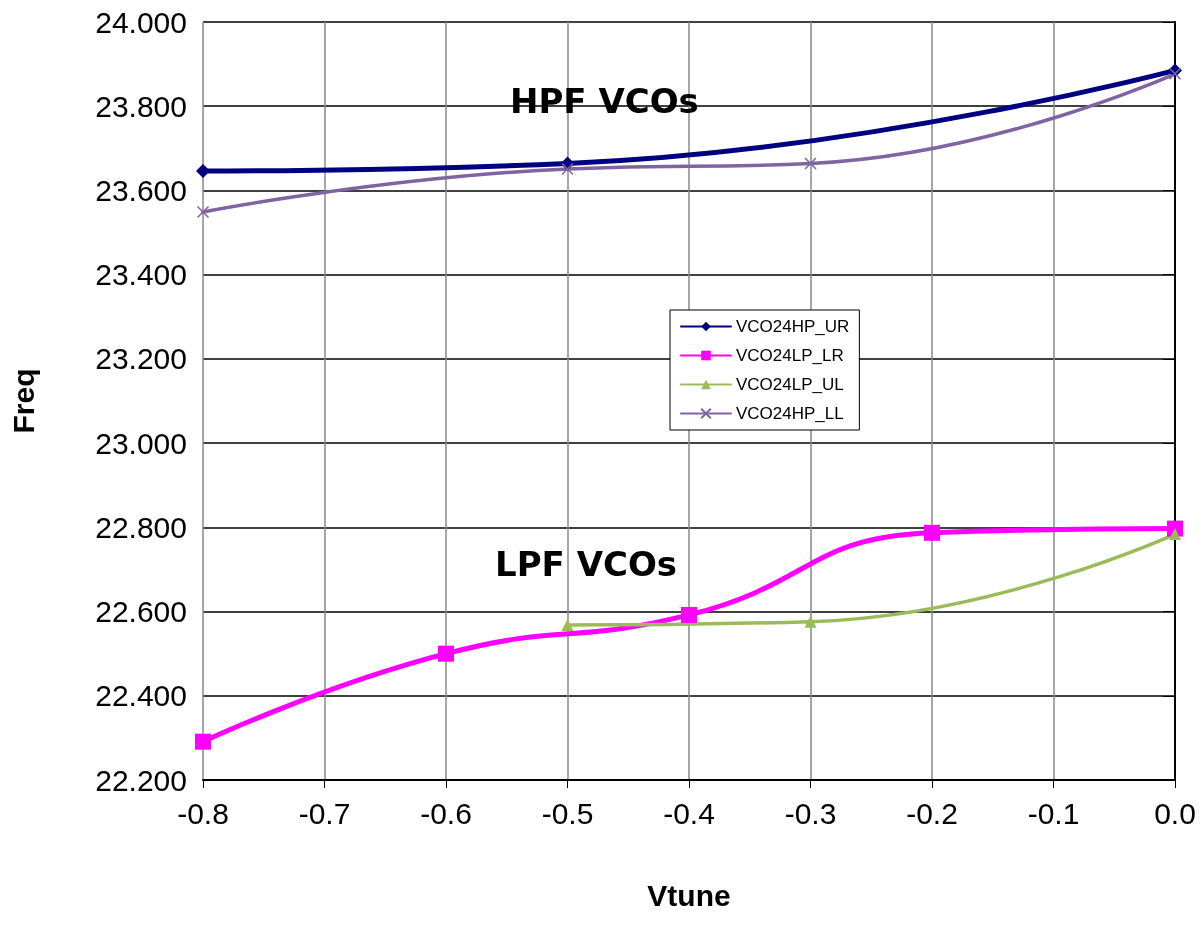 Image resolution: width=1201 pixels, height=937 pixels. I want to click on y-tick-label: 23.000, so click(141, 443).